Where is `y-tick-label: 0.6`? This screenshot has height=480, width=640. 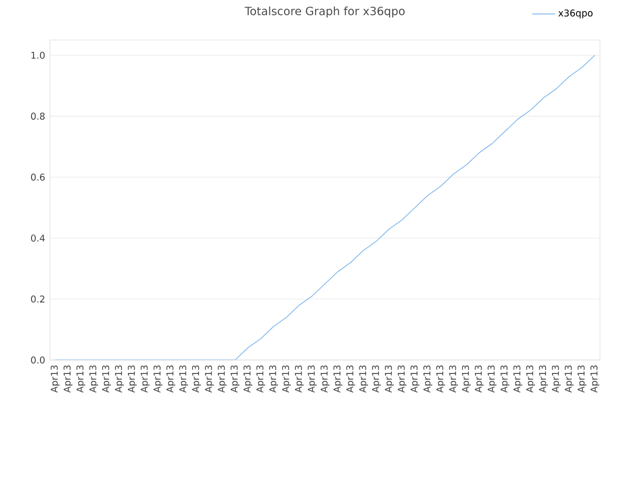
y-tick-label: 0.6 is located at coordinates (38, 177).